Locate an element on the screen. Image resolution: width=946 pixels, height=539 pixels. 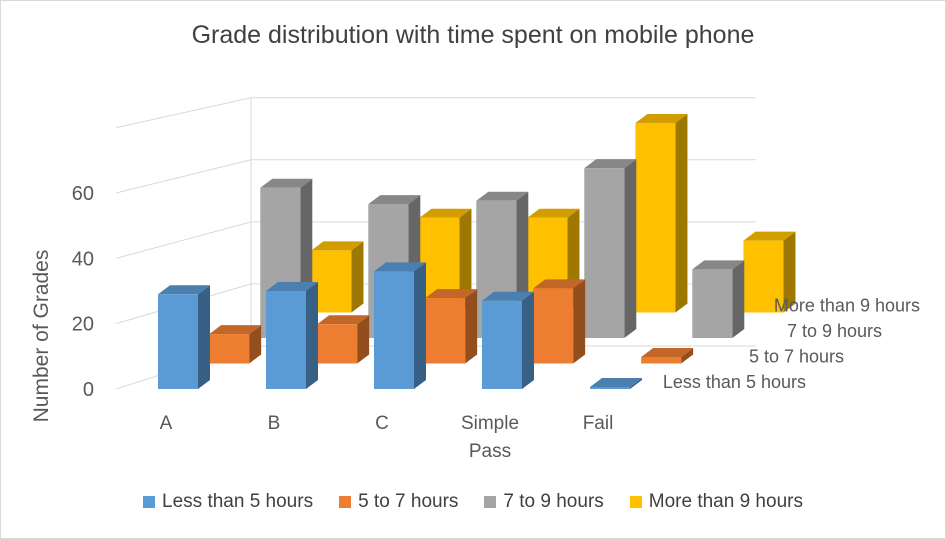
bar-5-to-7-hours-c is located at coordinates (451, 326).